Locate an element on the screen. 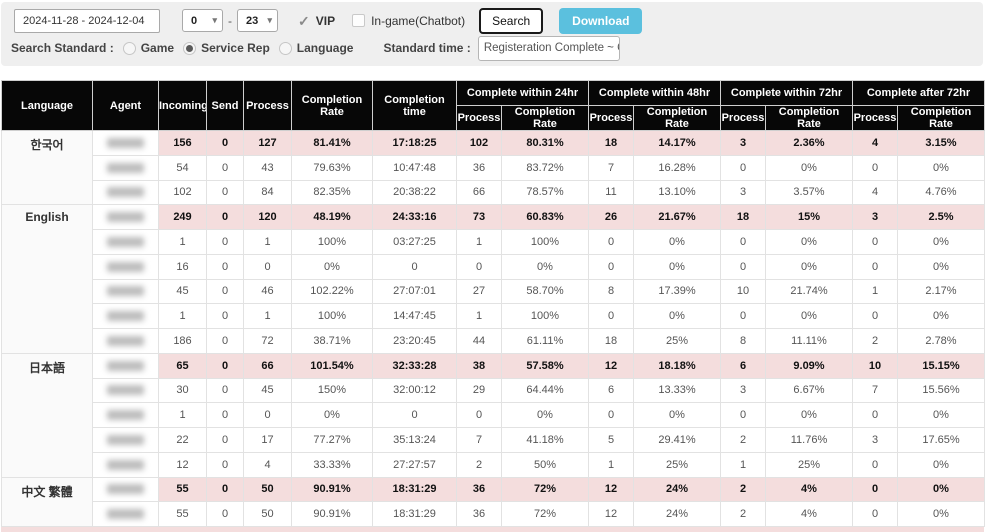 Image resolution: width=985 pixels, height=532 pixels. group-within-24hr: Complete within 24hr is located at coordinates (522, 93).